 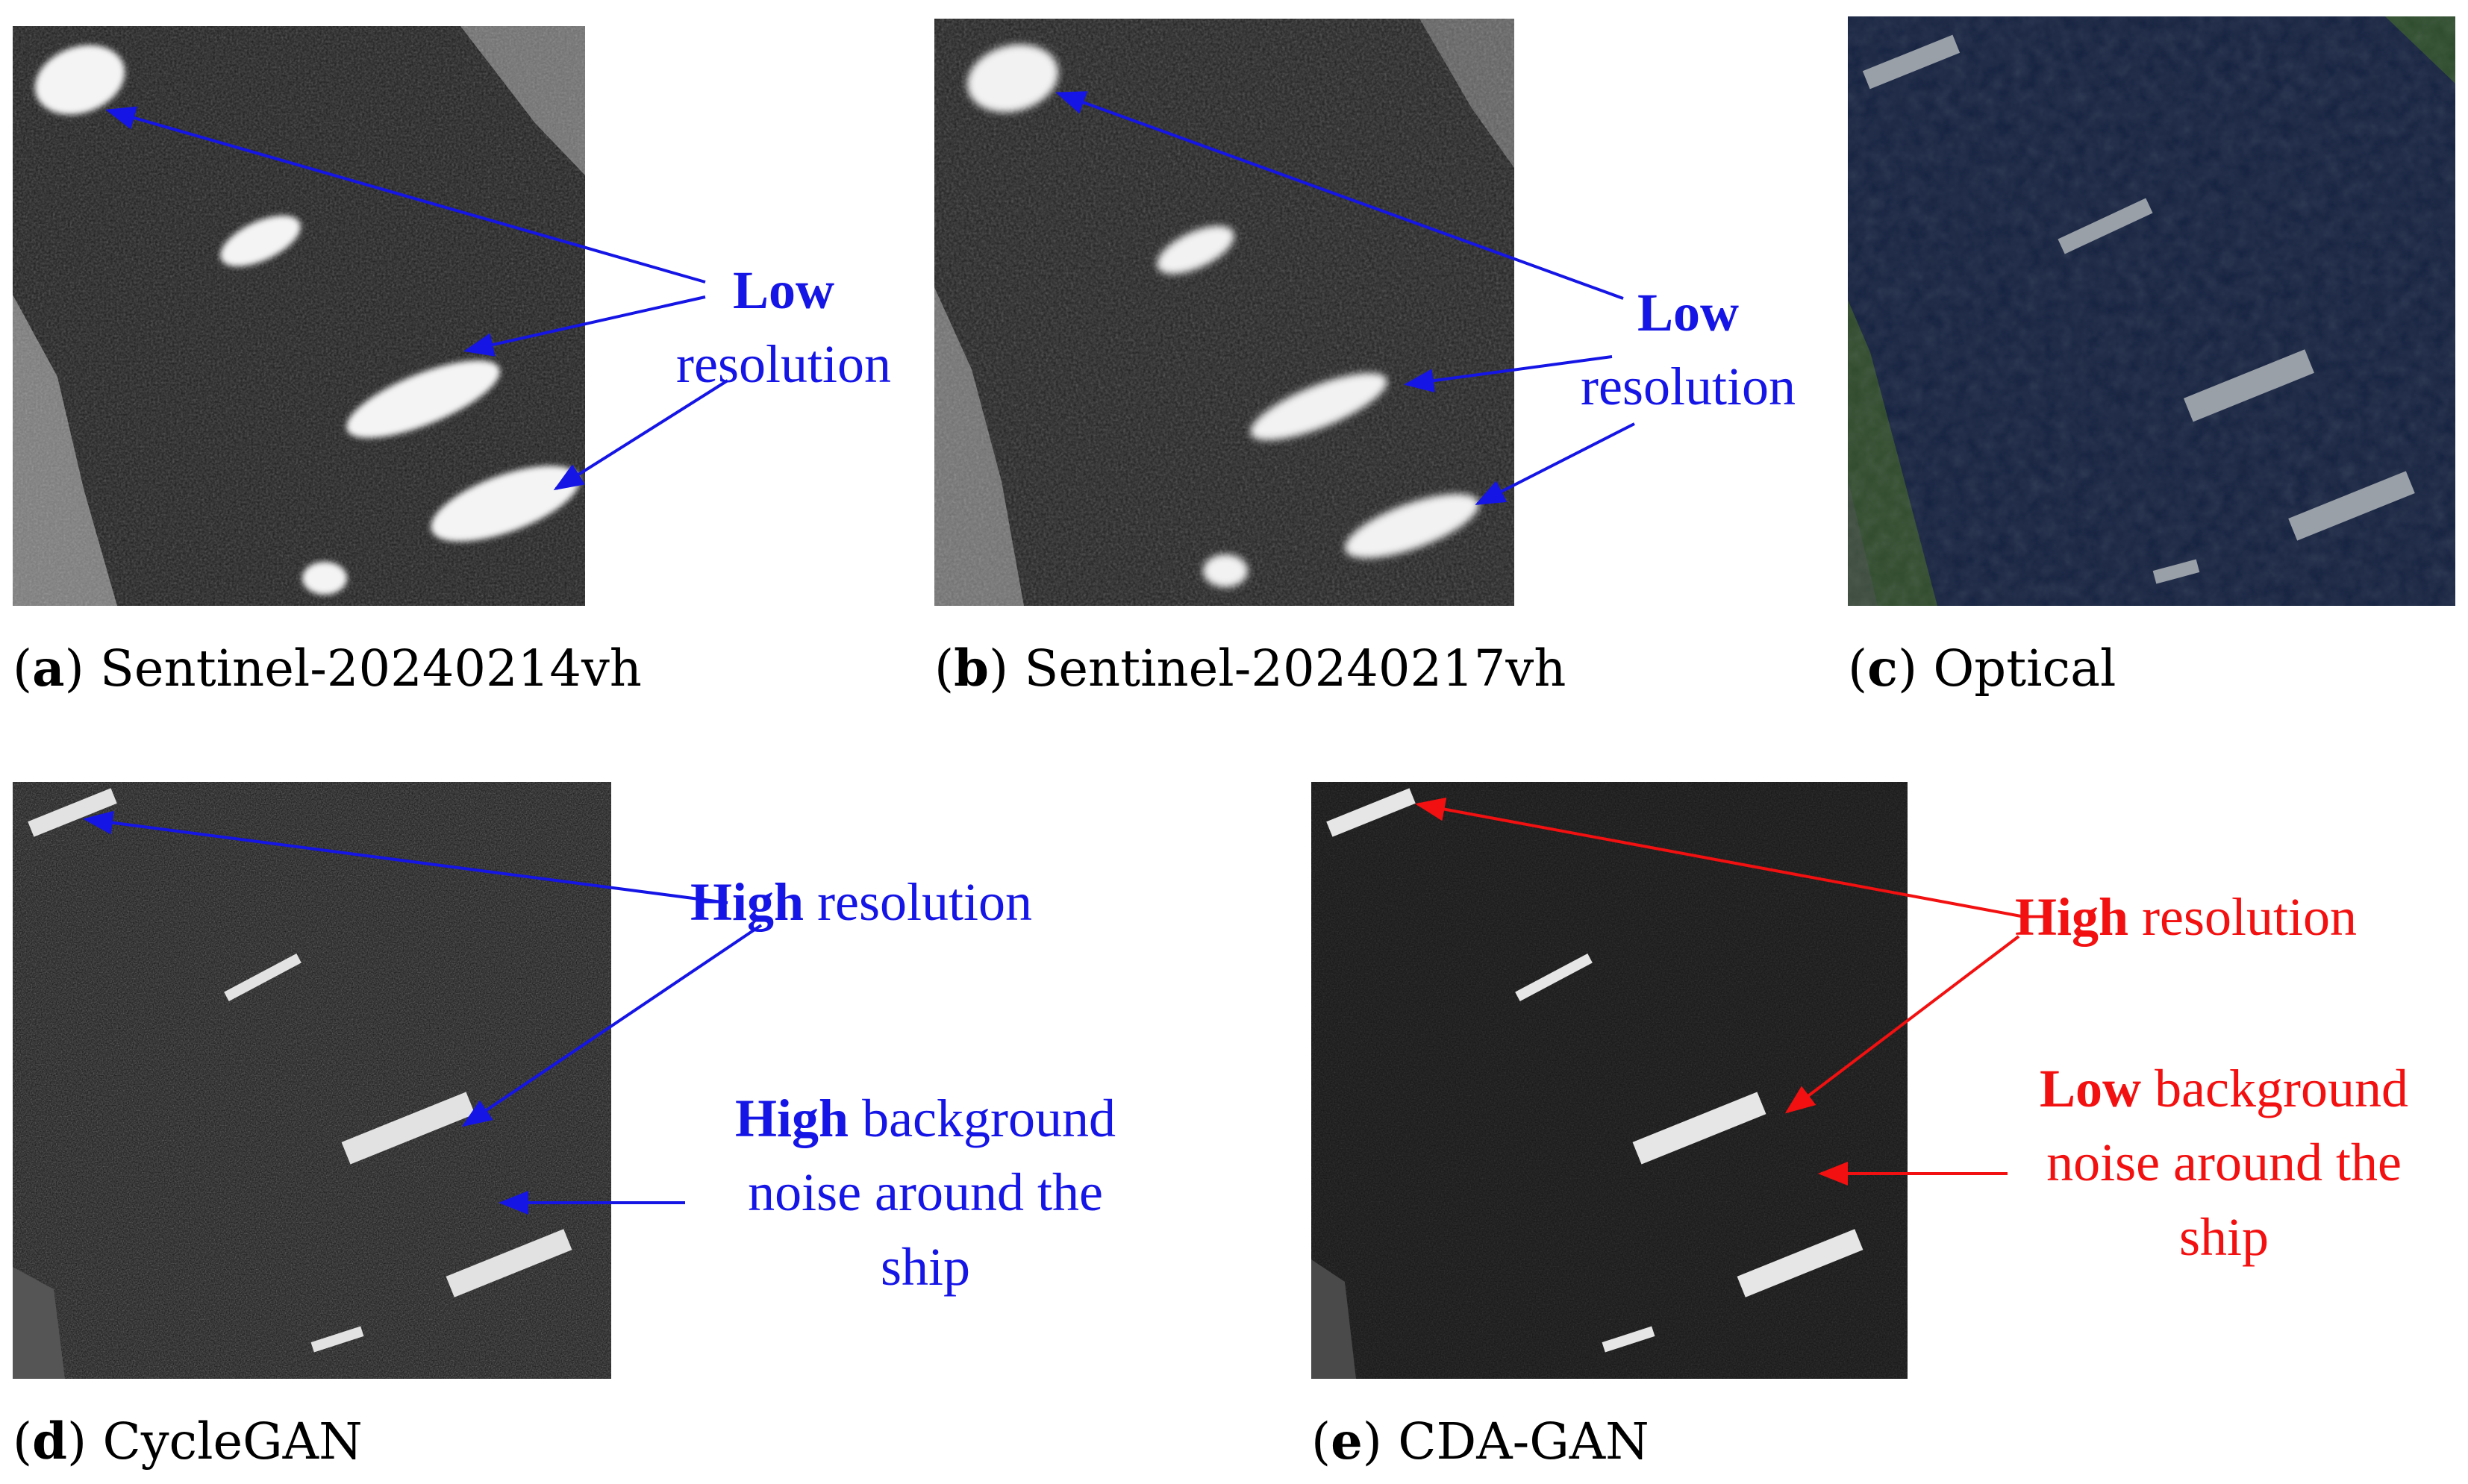 I want to click on caption-text: CDA-GAN, so click(x=1515, y=1441).